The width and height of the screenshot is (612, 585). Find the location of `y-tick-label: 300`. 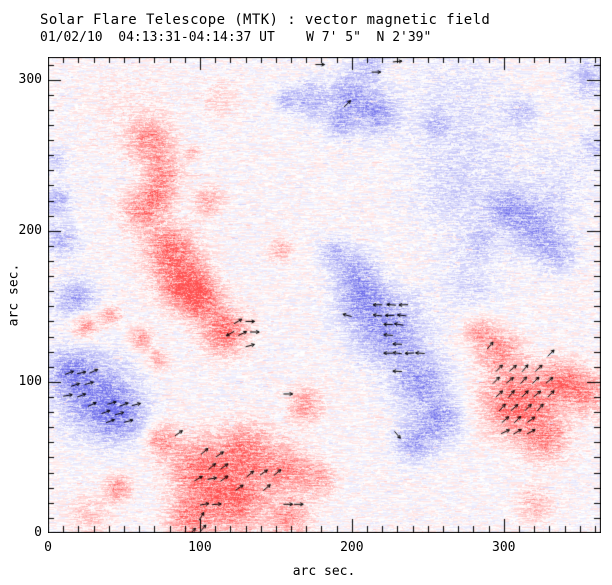

y-tick-label: 300 is located at coordinates (30, 79).